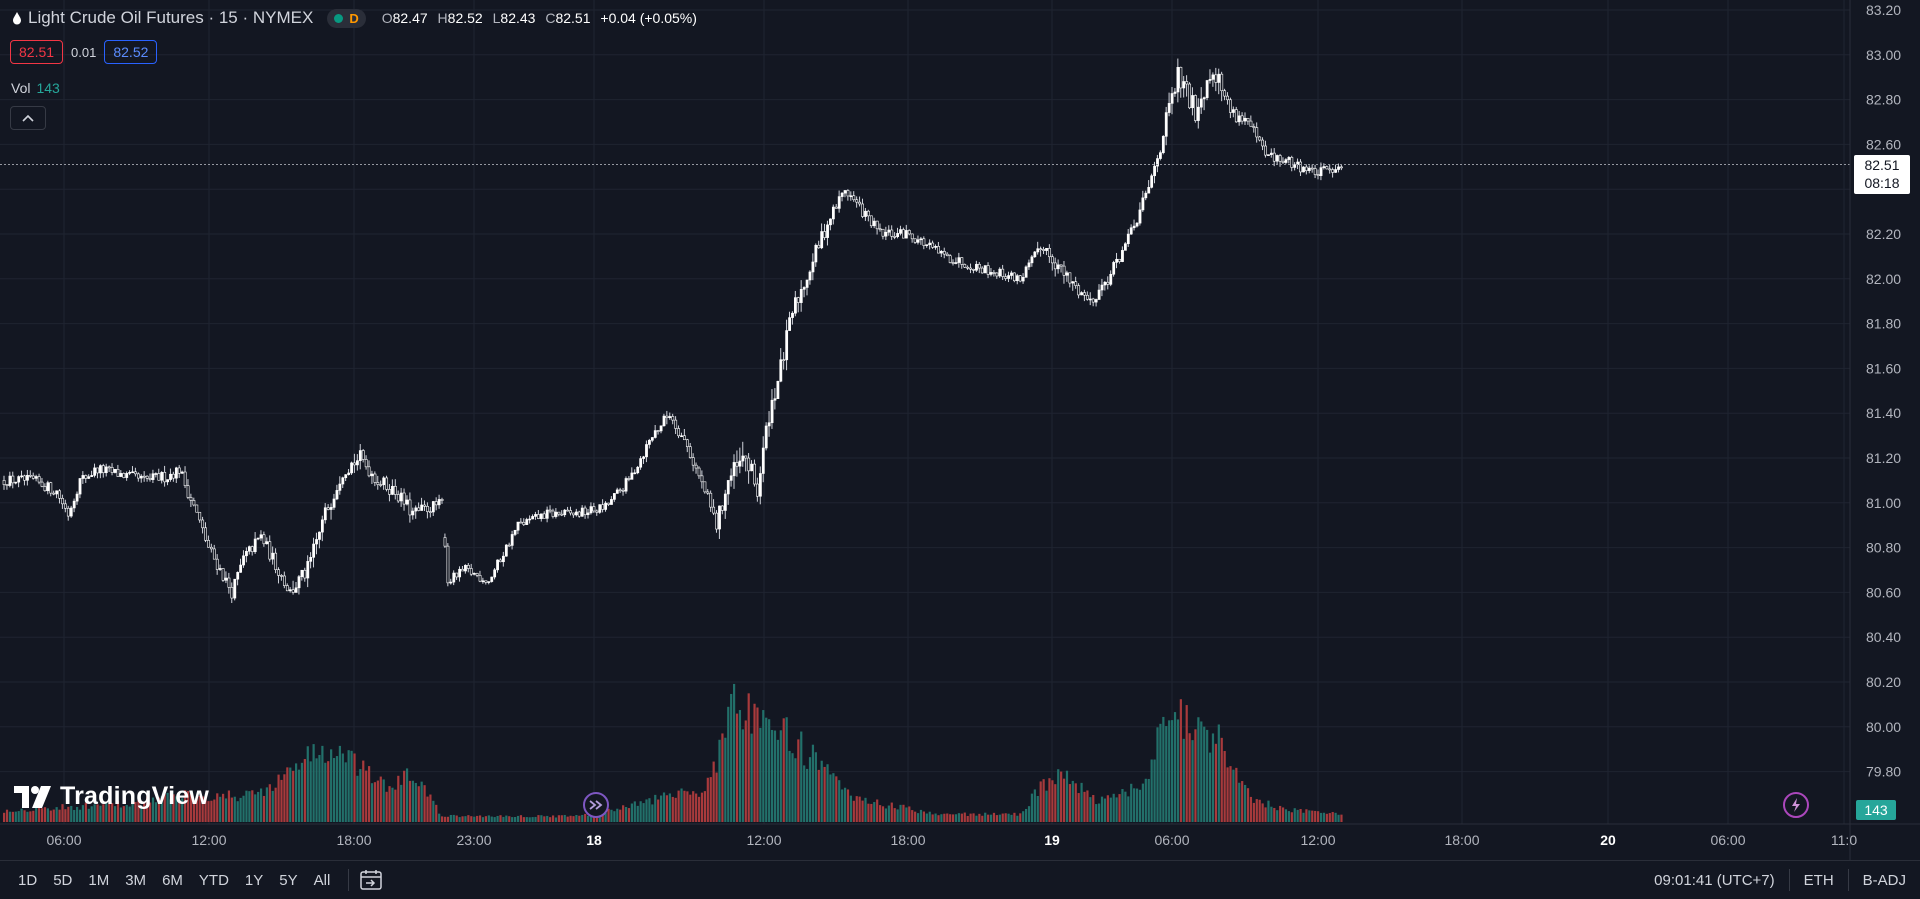 The image size is (1920, 899). What do you see at coordinates (63, 880) in the screenshot?
I see `range-5d-button: 5D` at bounding box center [63, 880].